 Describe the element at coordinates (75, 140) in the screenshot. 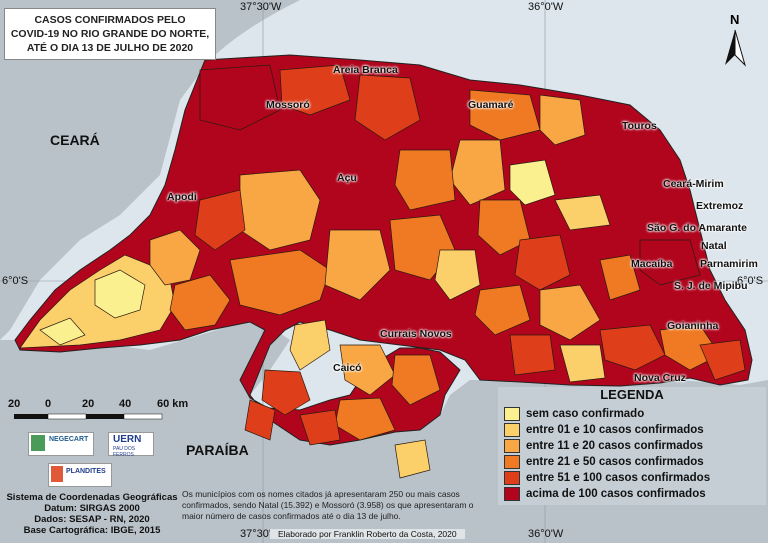

I see `state-ceara: CEARÁ` at that location.